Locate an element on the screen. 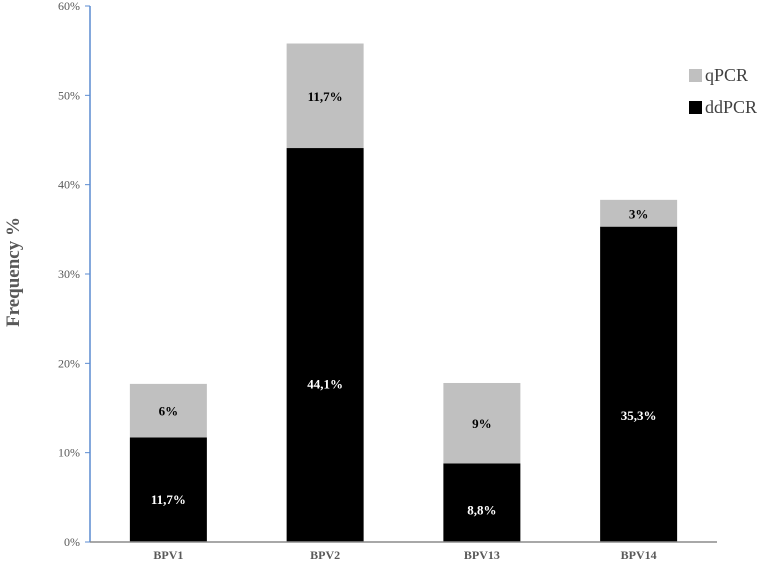  bar-qpcr-bpv1 is located at coordinates (168, 410).